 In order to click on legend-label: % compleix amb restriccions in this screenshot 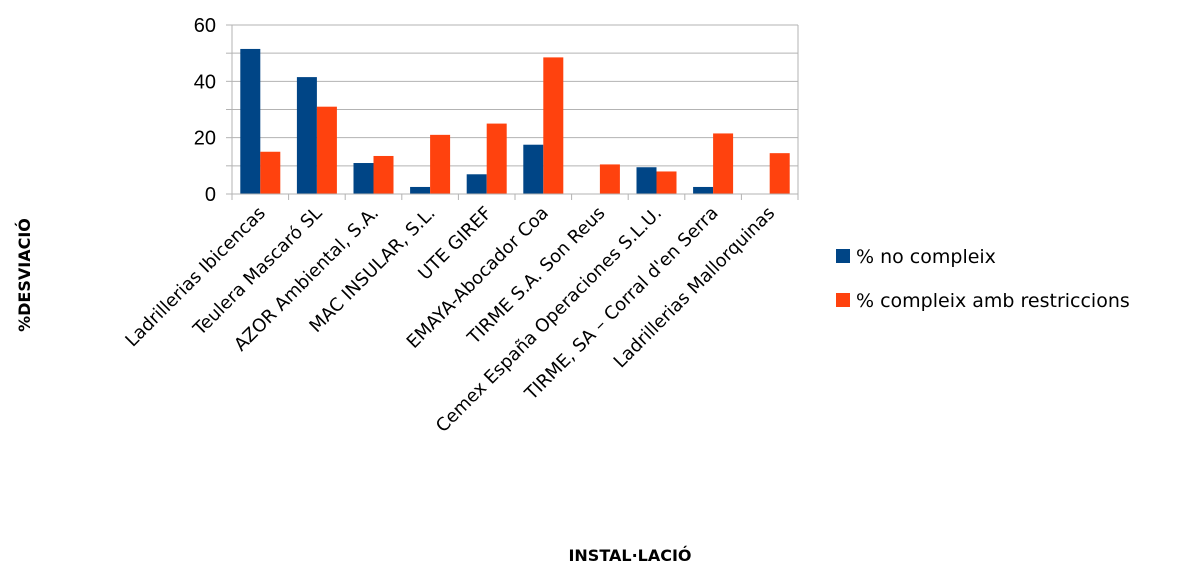, I will do `click(993, 301)`.